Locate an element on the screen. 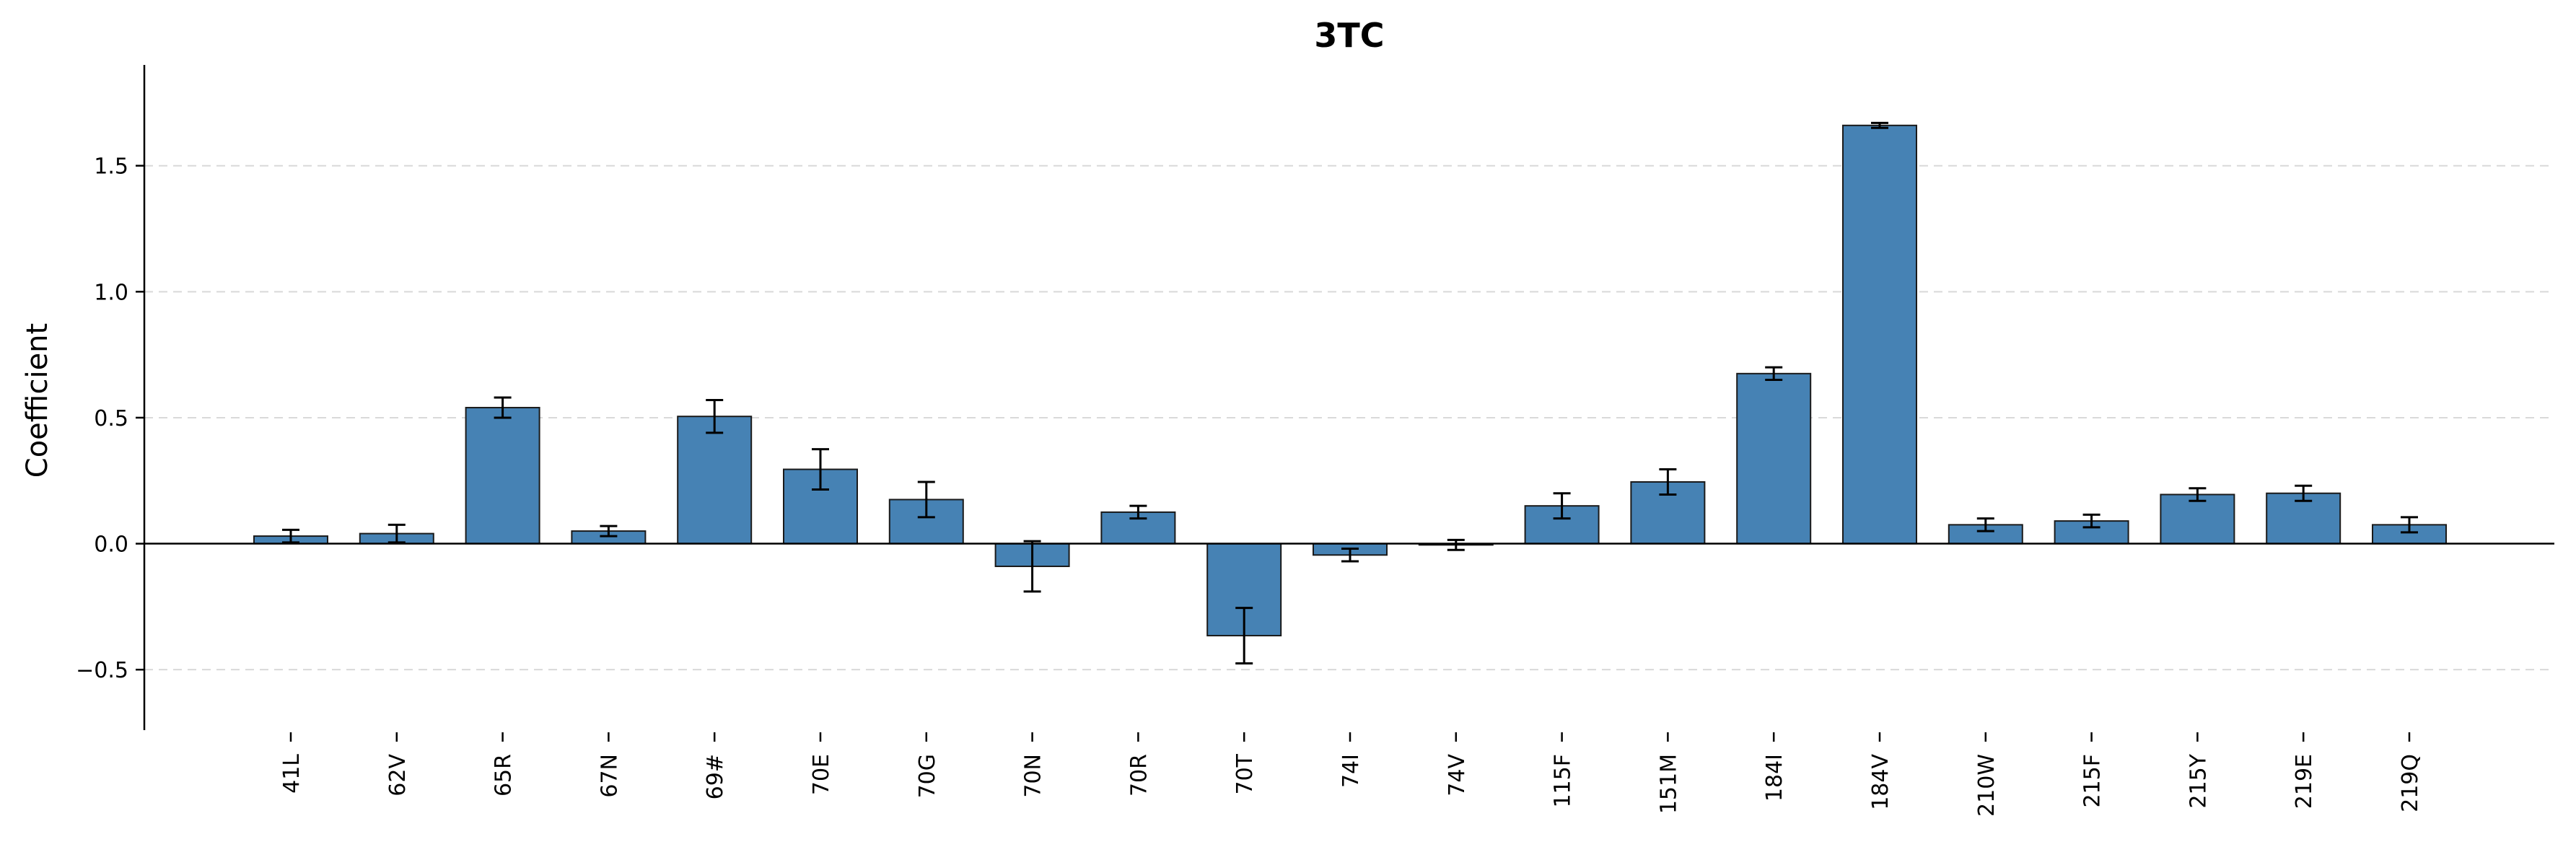  x-tick-label: 215Y is located at coordinates (2198, 780).